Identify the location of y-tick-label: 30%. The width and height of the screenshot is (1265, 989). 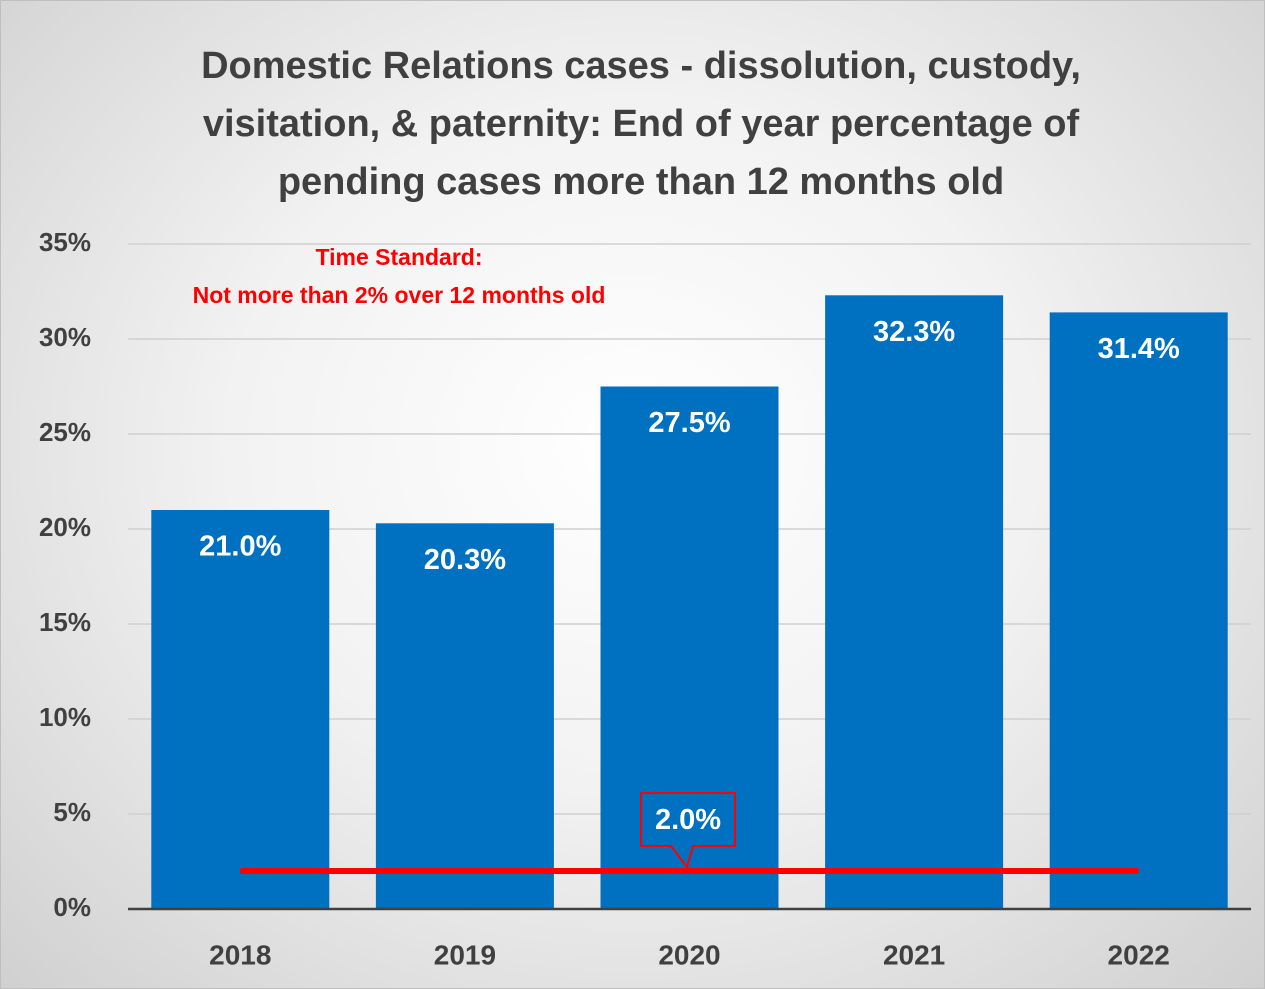
(65, 337).